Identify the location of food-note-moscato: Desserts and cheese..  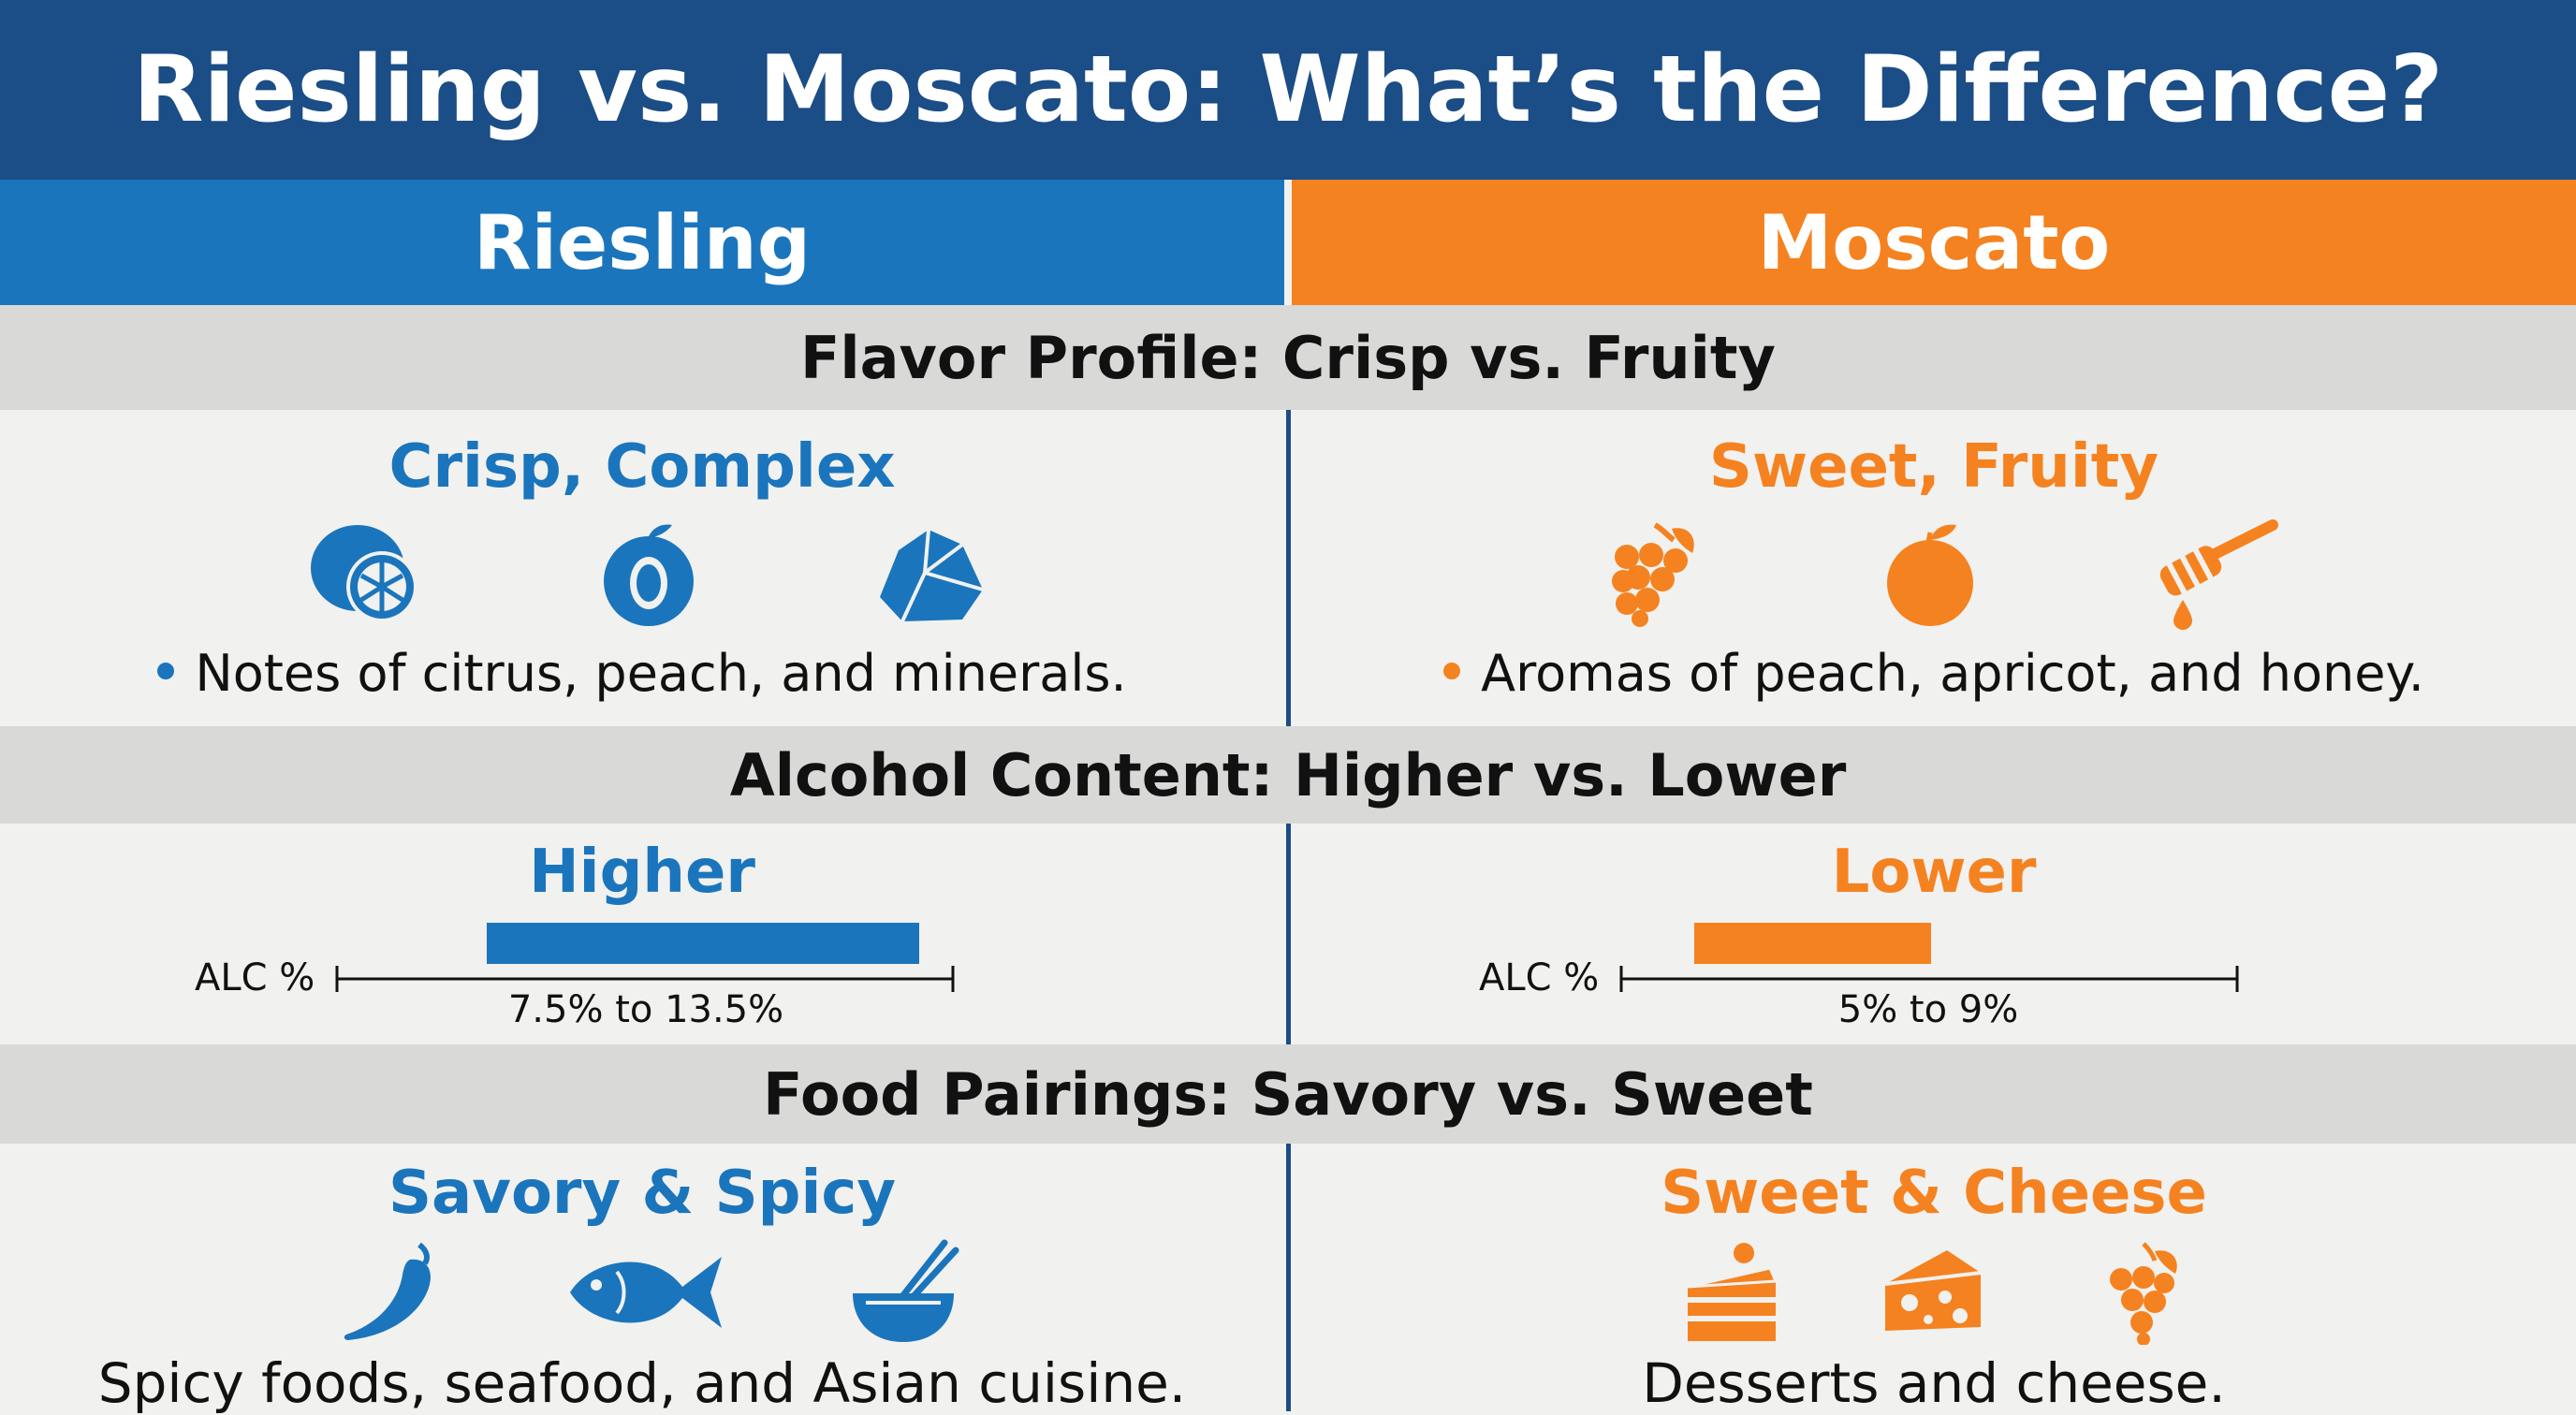
(1934, 1383).